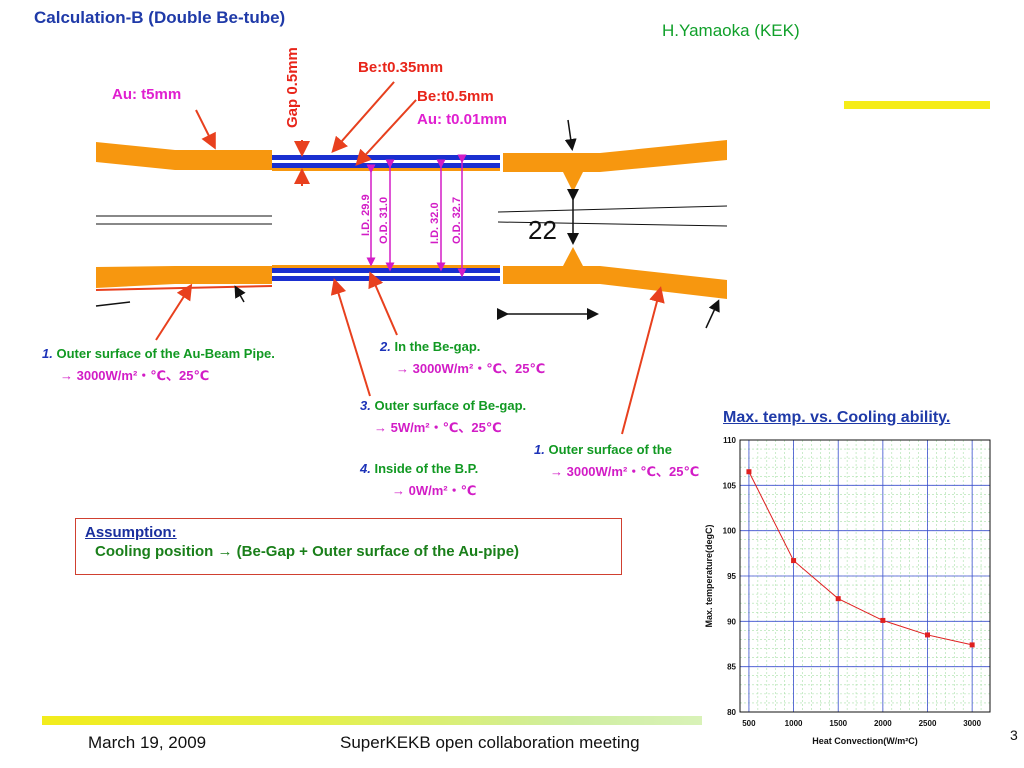  What do you see at coordinates (292, 87) in the screenshot?
I see `gap-label: Gap 0.5mm` at bounding box center [292, 87].